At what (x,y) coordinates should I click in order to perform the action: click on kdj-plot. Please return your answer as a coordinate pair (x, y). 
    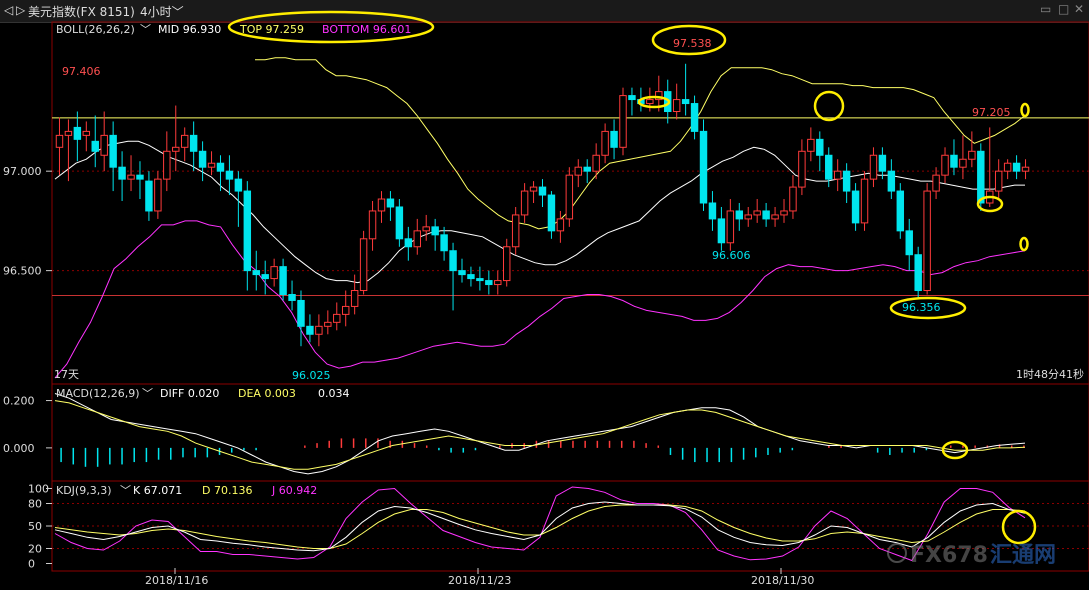
    Looking at the image, I should click on (540, 524).